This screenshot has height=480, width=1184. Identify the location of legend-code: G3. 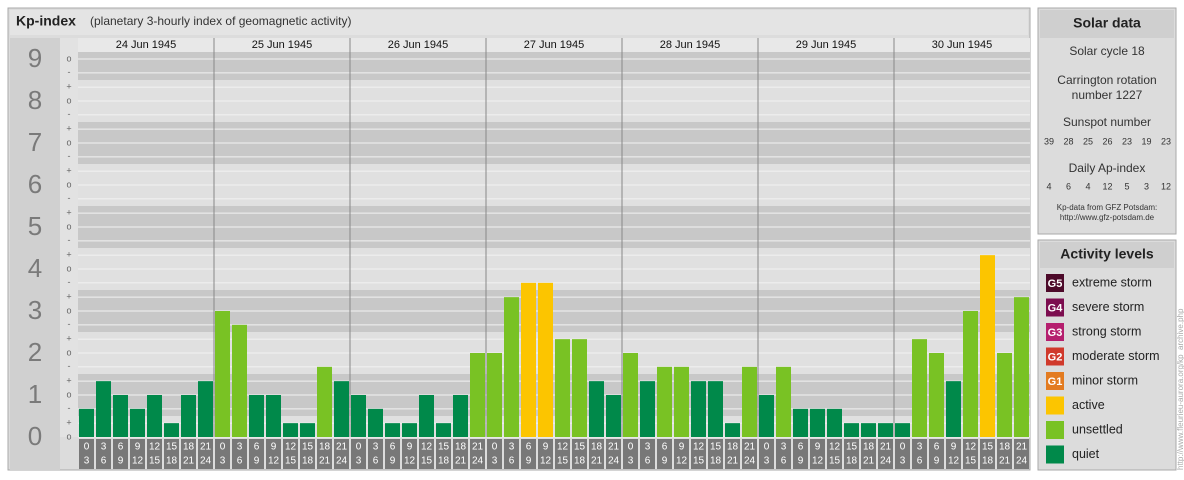
(1055, 333).